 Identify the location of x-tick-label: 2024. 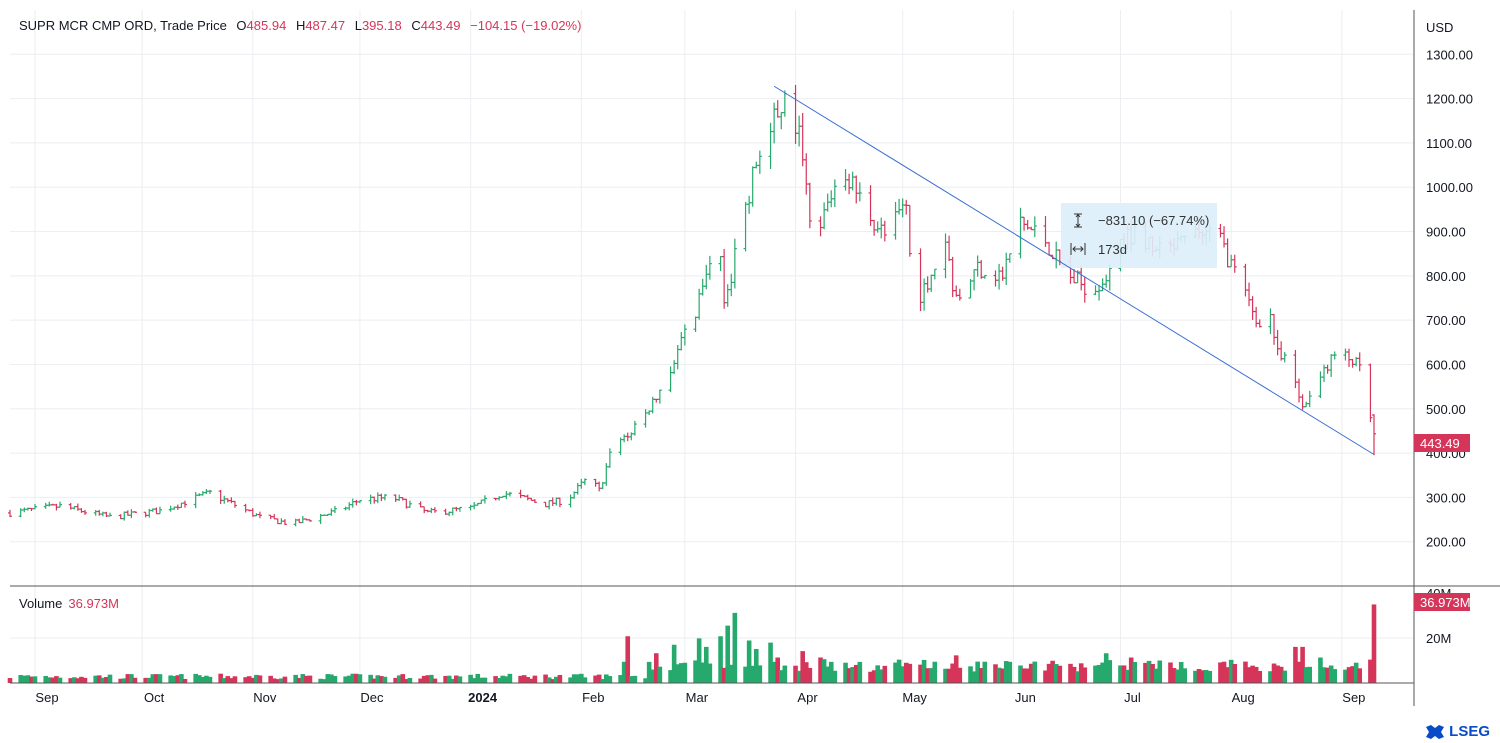
(483, 697).